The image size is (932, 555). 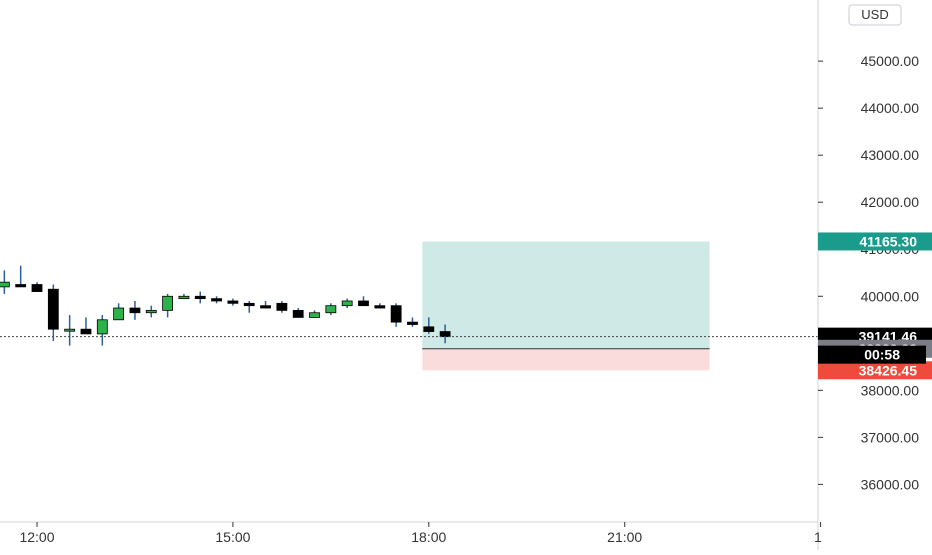 I want to click on time-tick-label: 1, so click(x=818, y=537).